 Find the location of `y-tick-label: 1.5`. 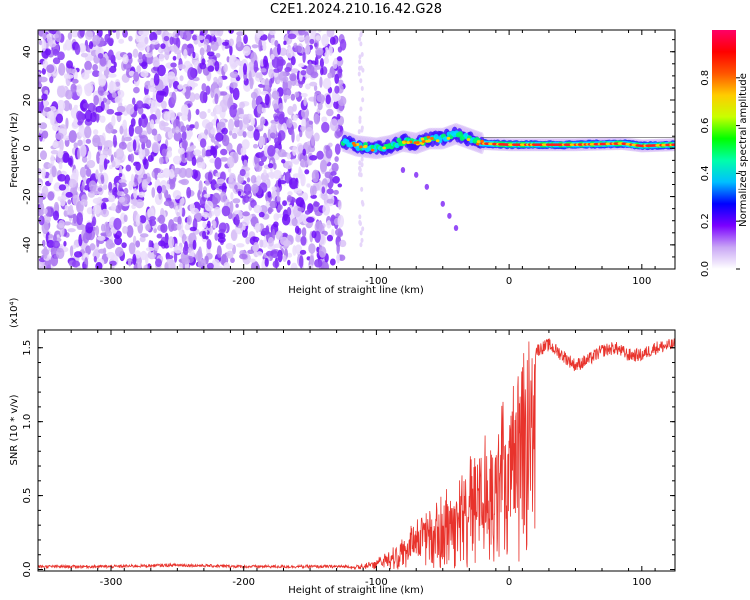

y-tick-label: 1.5 is located at coordinates (27, 348).